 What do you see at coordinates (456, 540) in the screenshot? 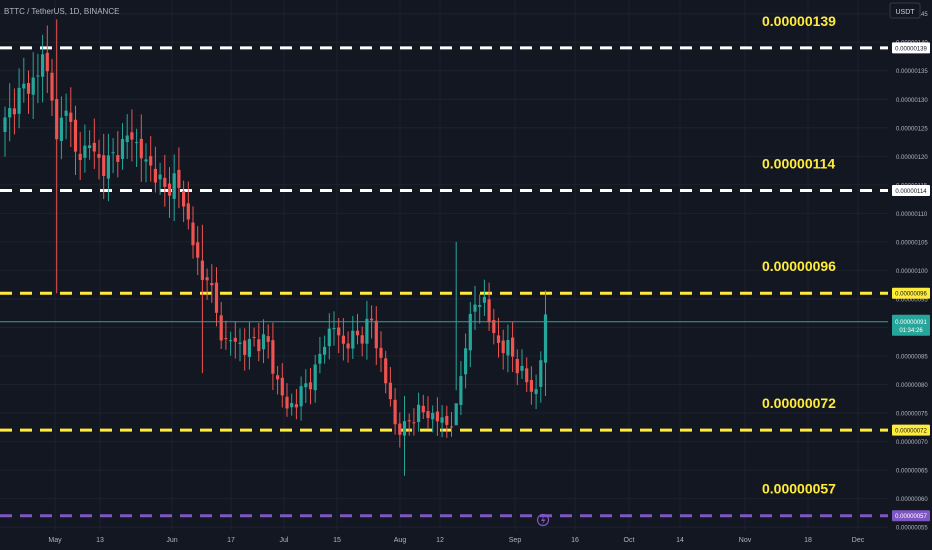
I see `date-axis: May 13 Jun 17 Jul 15 Aug 12 Sep 16 Oct 14 Nov 18 Dec` at bounding box center [456, 540].